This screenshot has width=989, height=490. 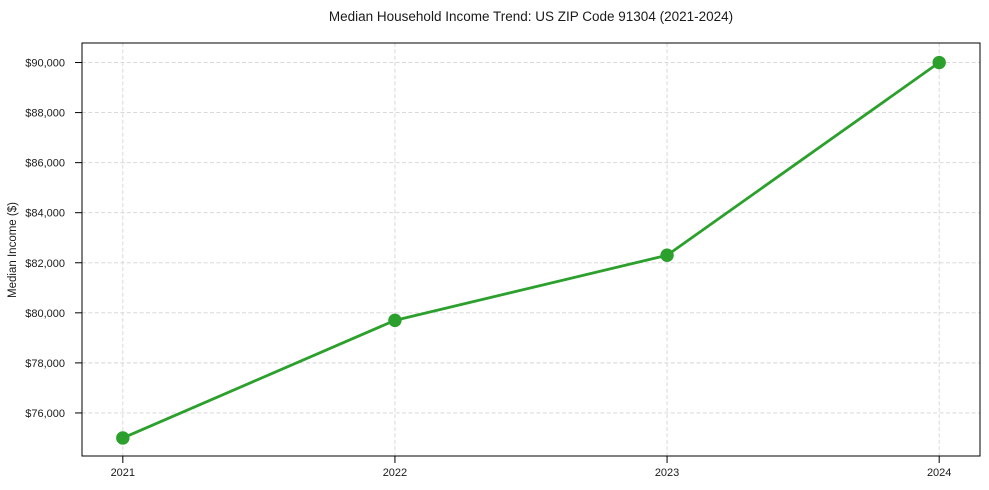 What do you see at coordinates (45, 164) in the screenshot?
I see `y-tick-label: $86,000` at bounding box center [45, 164].